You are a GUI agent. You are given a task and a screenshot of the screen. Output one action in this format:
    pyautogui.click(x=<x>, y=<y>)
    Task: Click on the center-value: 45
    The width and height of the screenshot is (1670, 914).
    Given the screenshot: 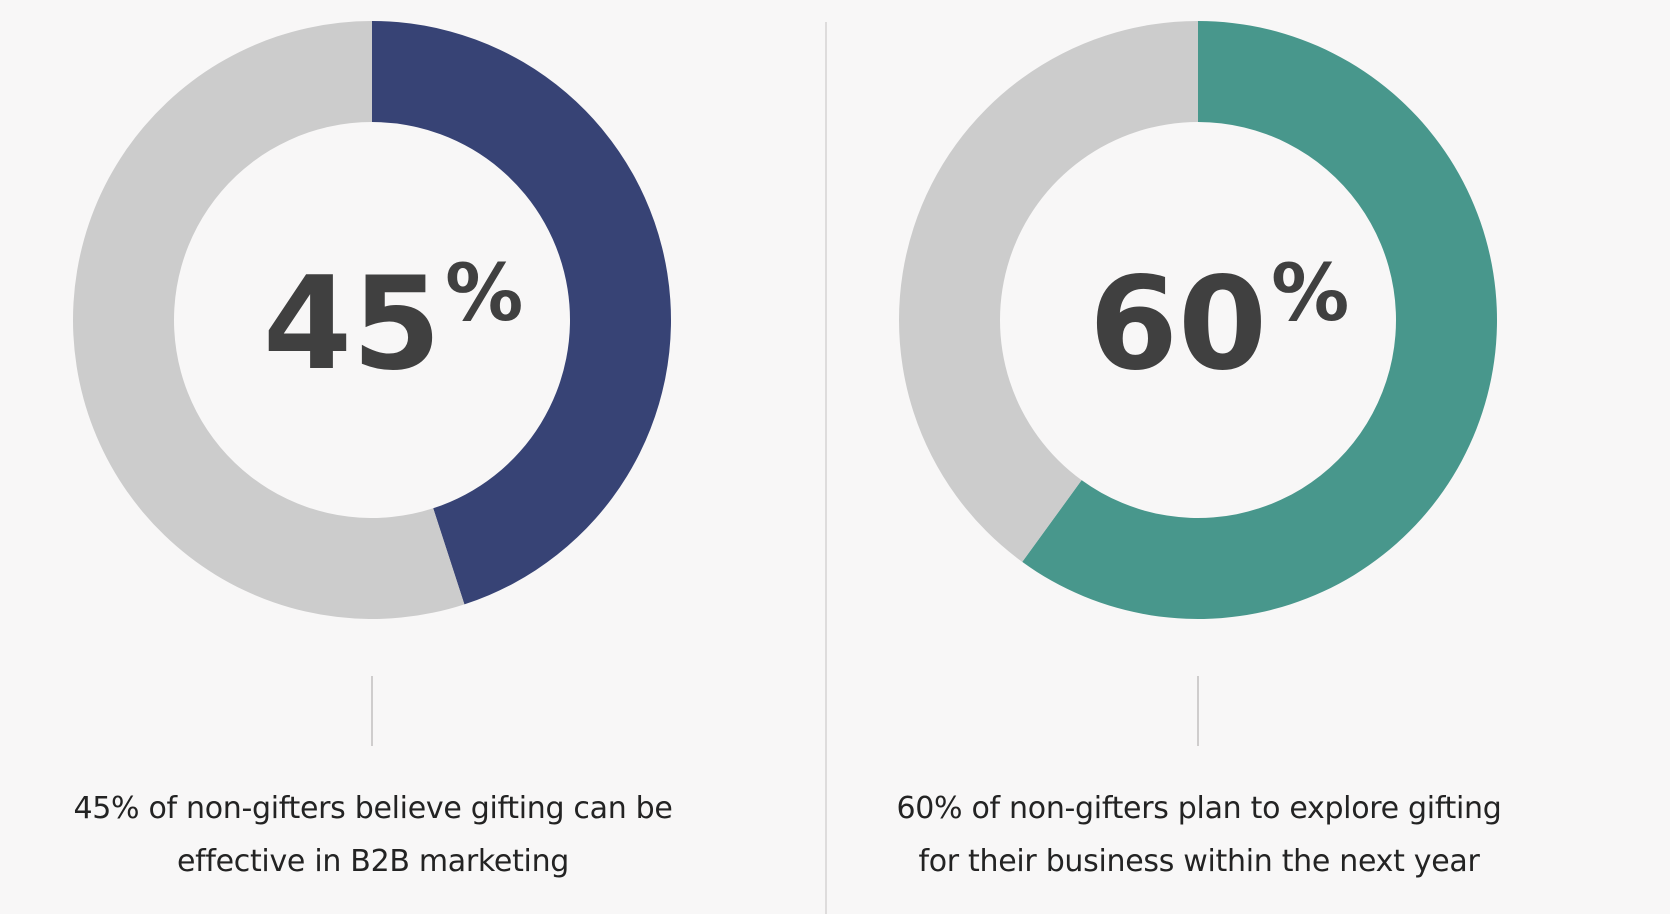 What is the action you would take?
    pyautogui.click(x=352, y=324)
    